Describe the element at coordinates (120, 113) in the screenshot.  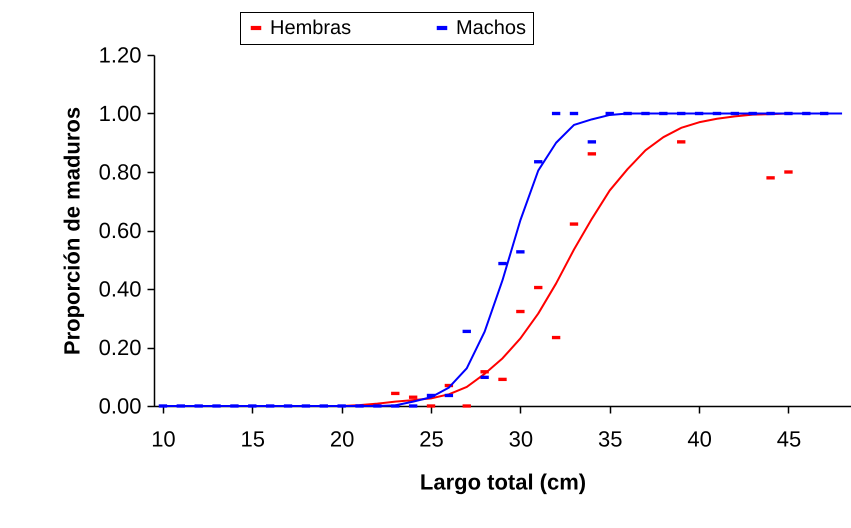
I see `y-tick-label: 1.00` at that location.